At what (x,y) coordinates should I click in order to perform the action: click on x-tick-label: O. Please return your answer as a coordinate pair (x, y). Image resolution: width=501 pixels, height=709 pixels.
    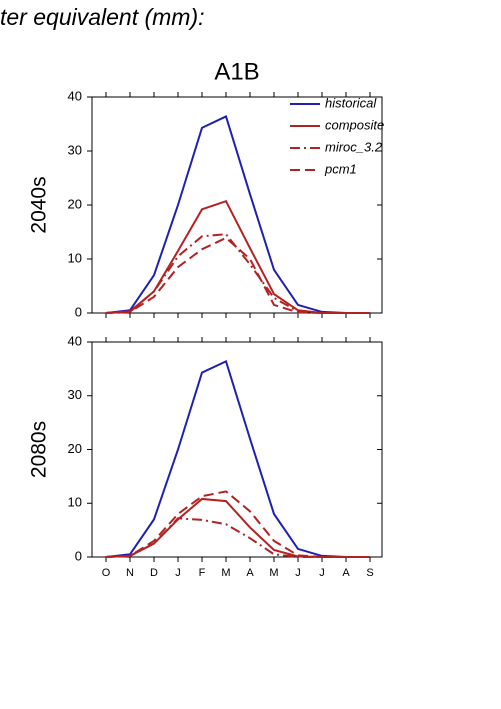
    Looking at the image, I should click on (106, 573).